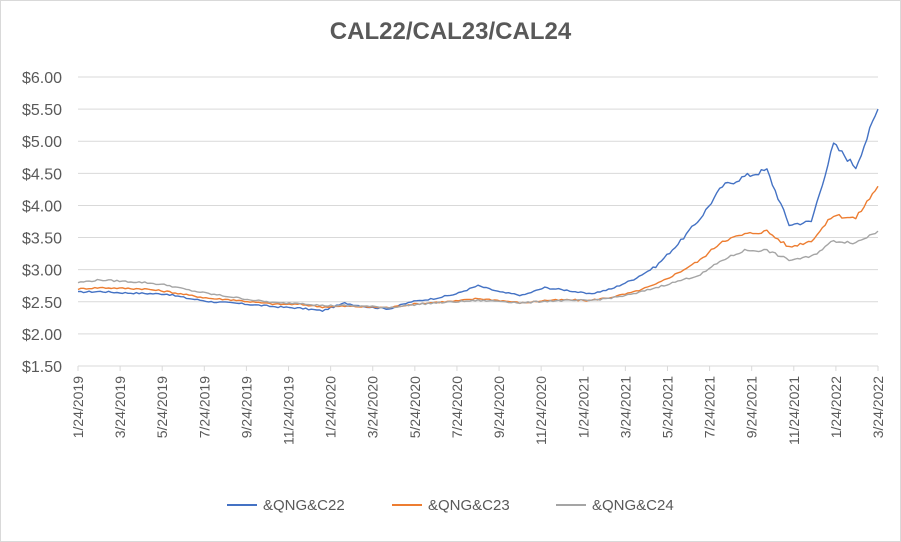 This screenshot has width=901, height=542. Describe the element at coordinates (794, 410) in the screenshot. I see `x-tick-label: 11/24/2021` at that location.